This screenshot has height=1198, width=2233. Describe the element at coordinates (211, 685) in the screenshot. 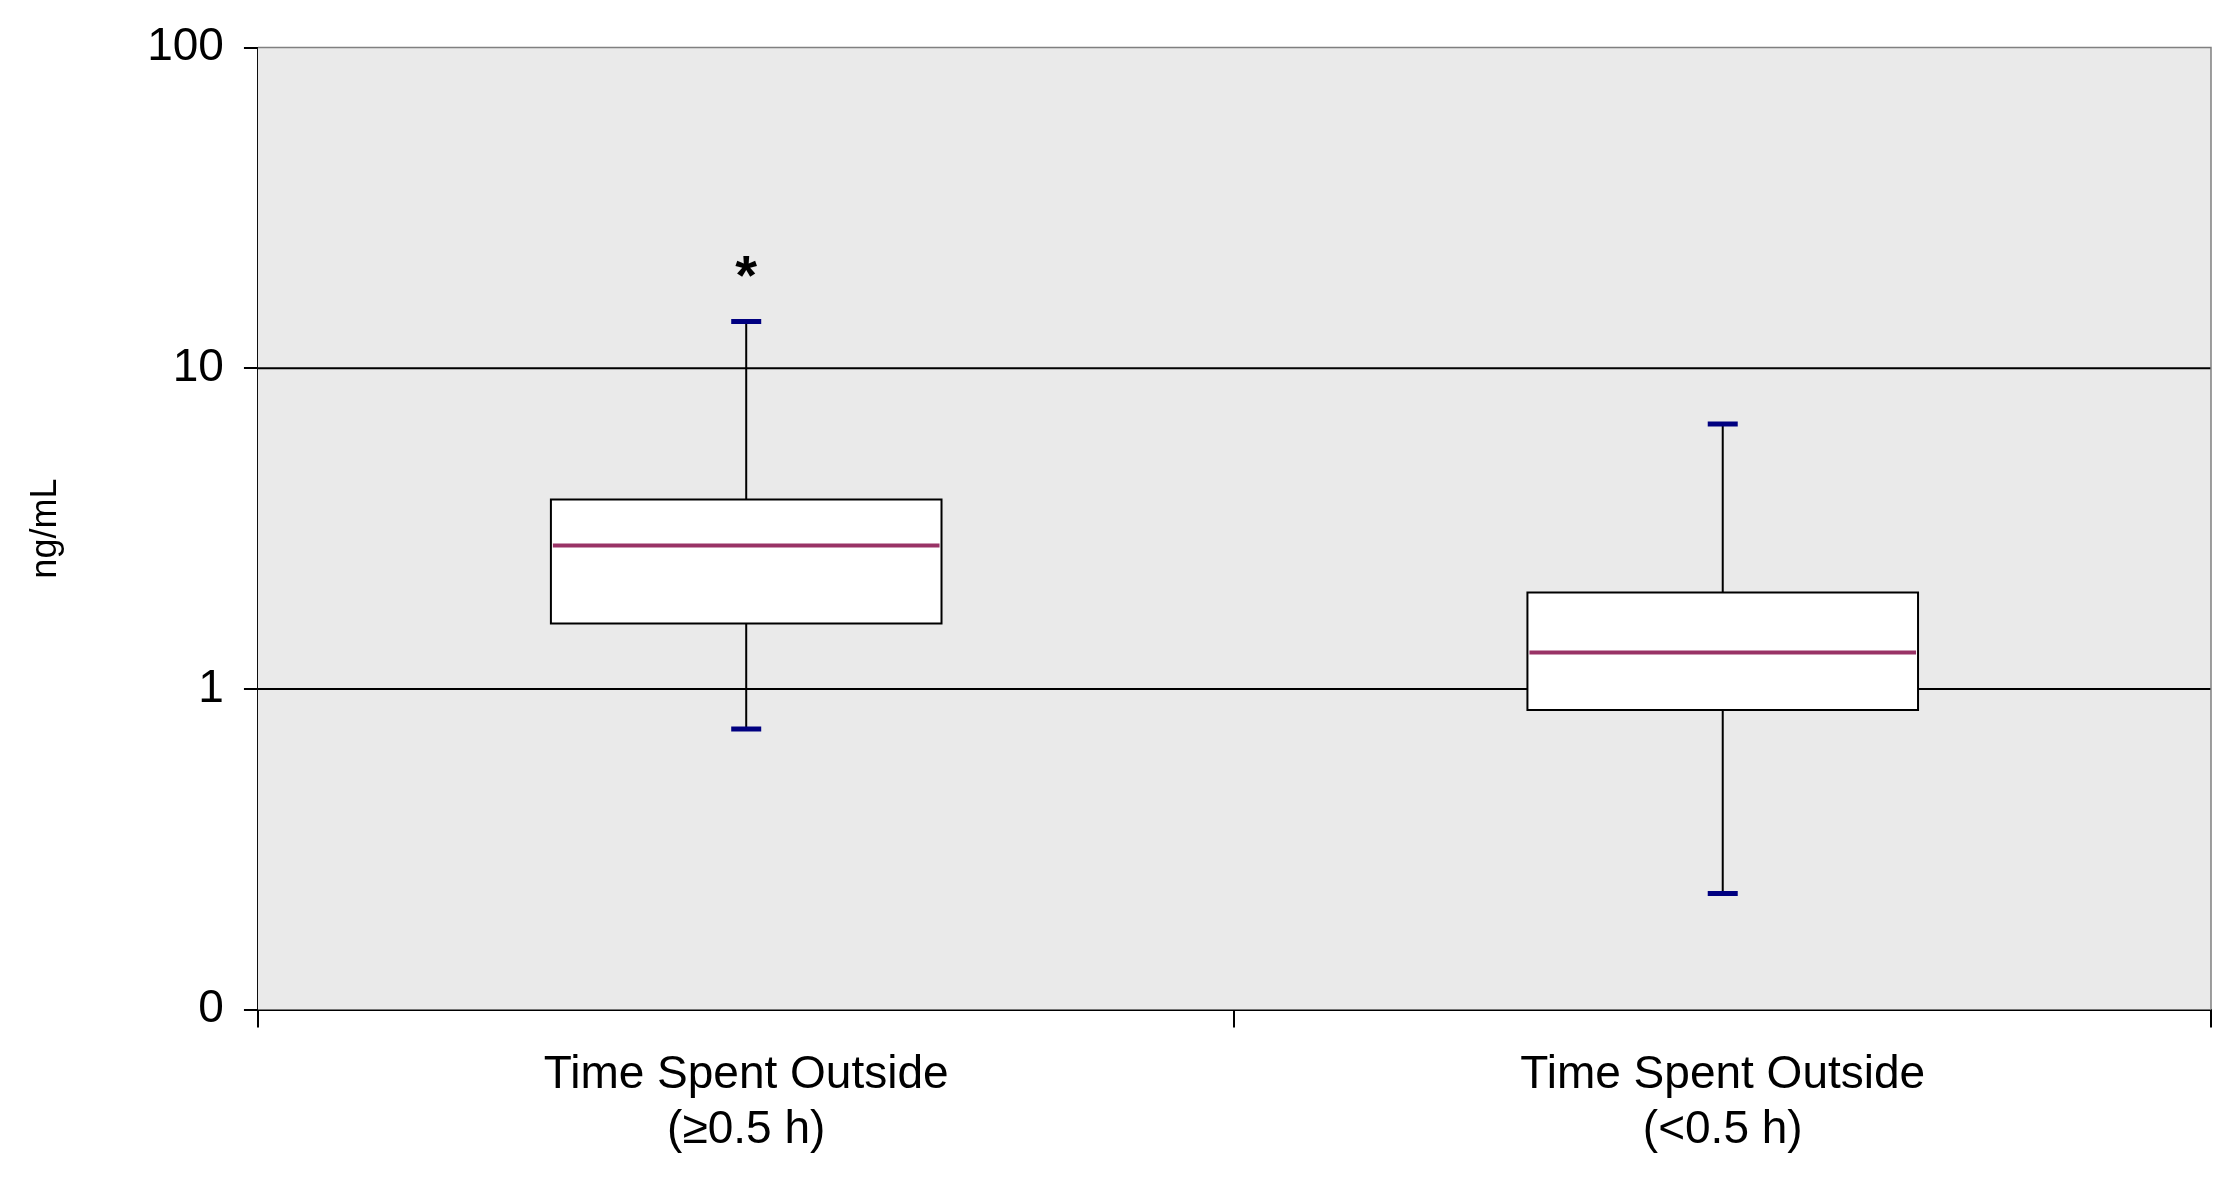

I see `y-tick-label: 1` at that location.